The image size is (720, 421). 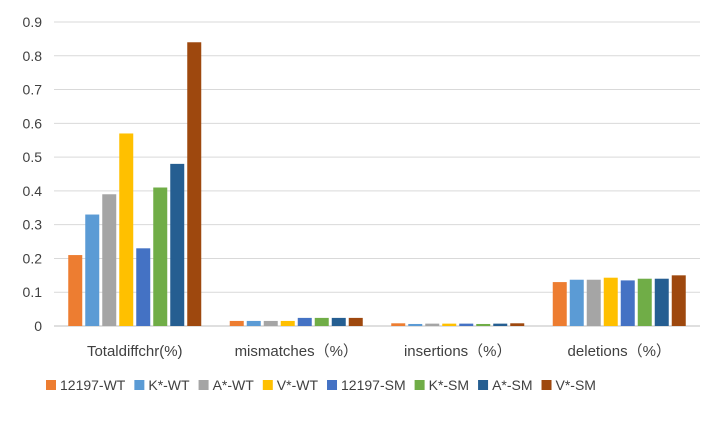 I want to click on bar-V*-WT-3, so click(x=610, y=301).